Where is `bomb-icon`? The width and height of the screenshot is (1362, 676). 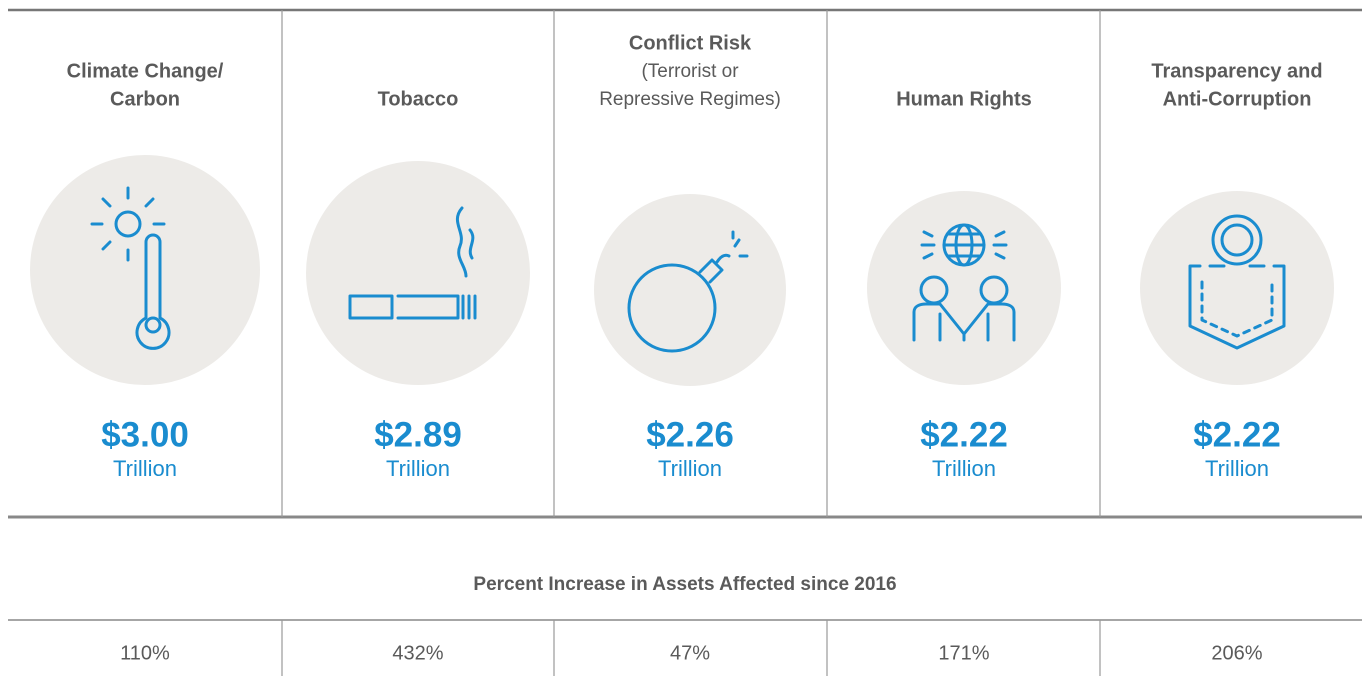
bomb-icon is located at coordinates (688, 291).